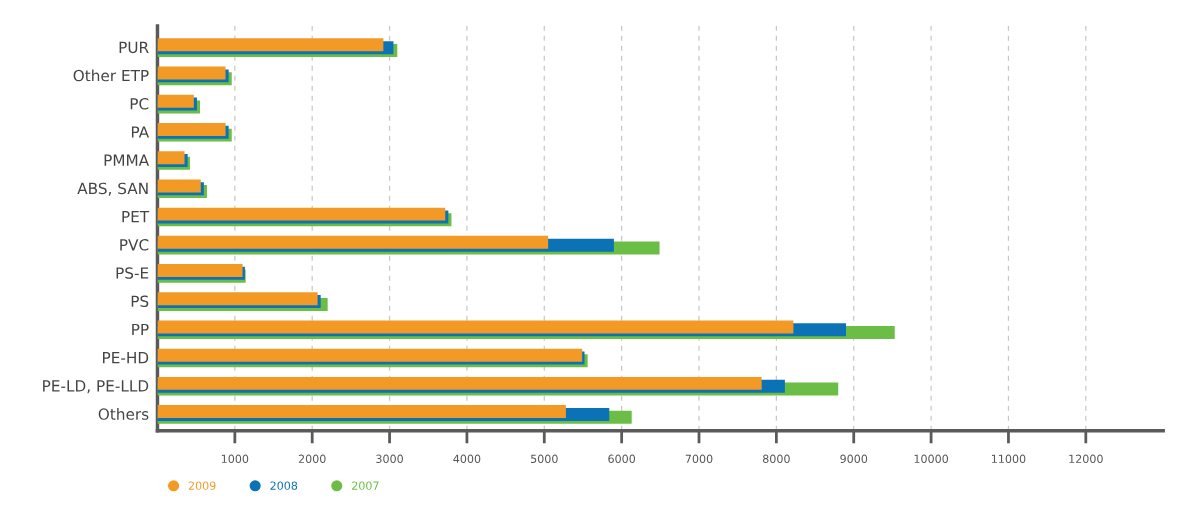 This screenshot has width=1193, height=519. Describe the element at coordinates (854, 458) in the screenshot. I see `x-tick-label: 9000` at that location.